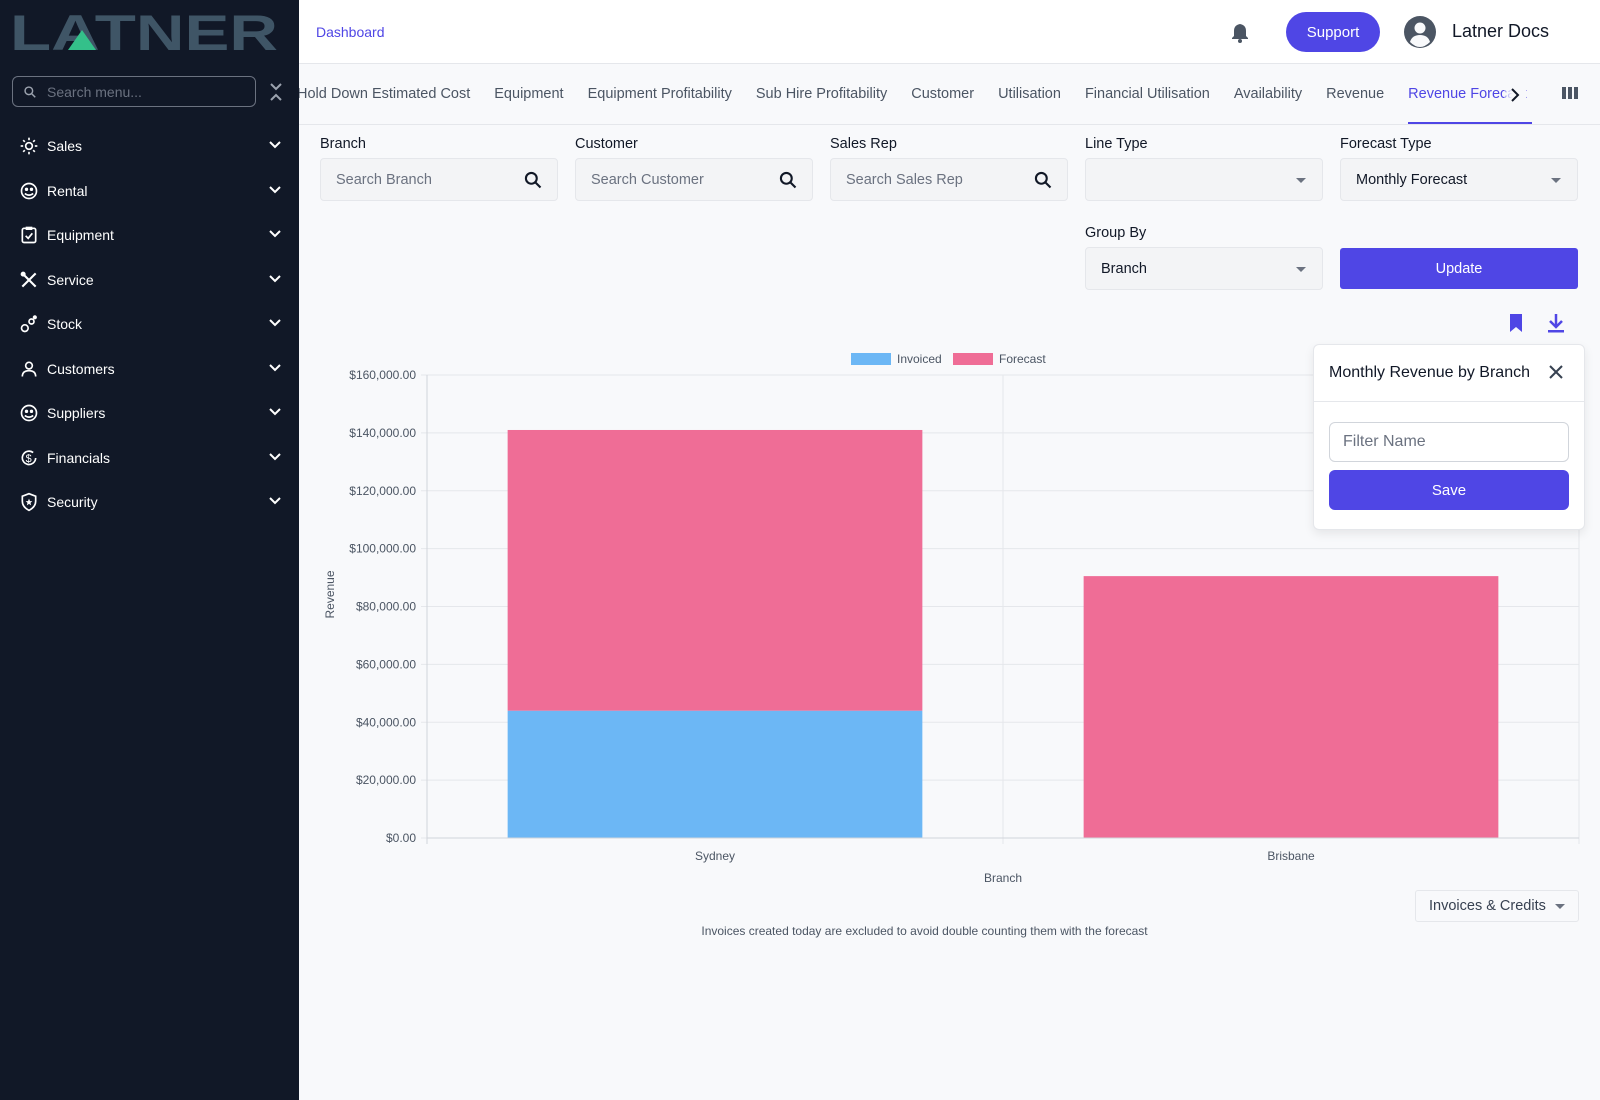 Image resolution: width=1600 pixels, height=1100 pixels. What do you see at coordinates (386, 722) in the screenshot?
I see `y-tick-label: $40,000.00` at bounding box center [386, 722].